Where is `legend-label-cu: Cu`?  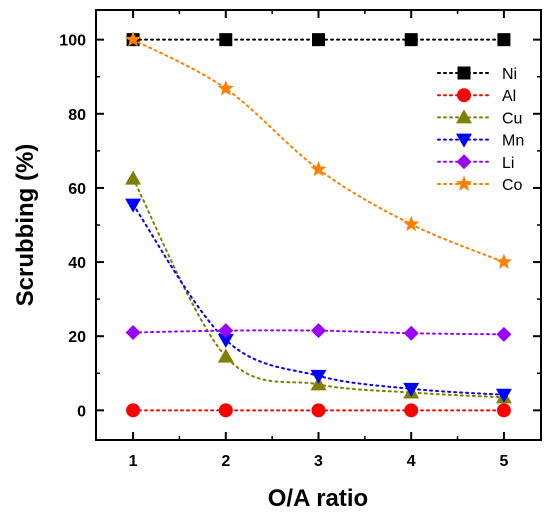 legend-label-cu: Cu is located at coordinates (512, 118).